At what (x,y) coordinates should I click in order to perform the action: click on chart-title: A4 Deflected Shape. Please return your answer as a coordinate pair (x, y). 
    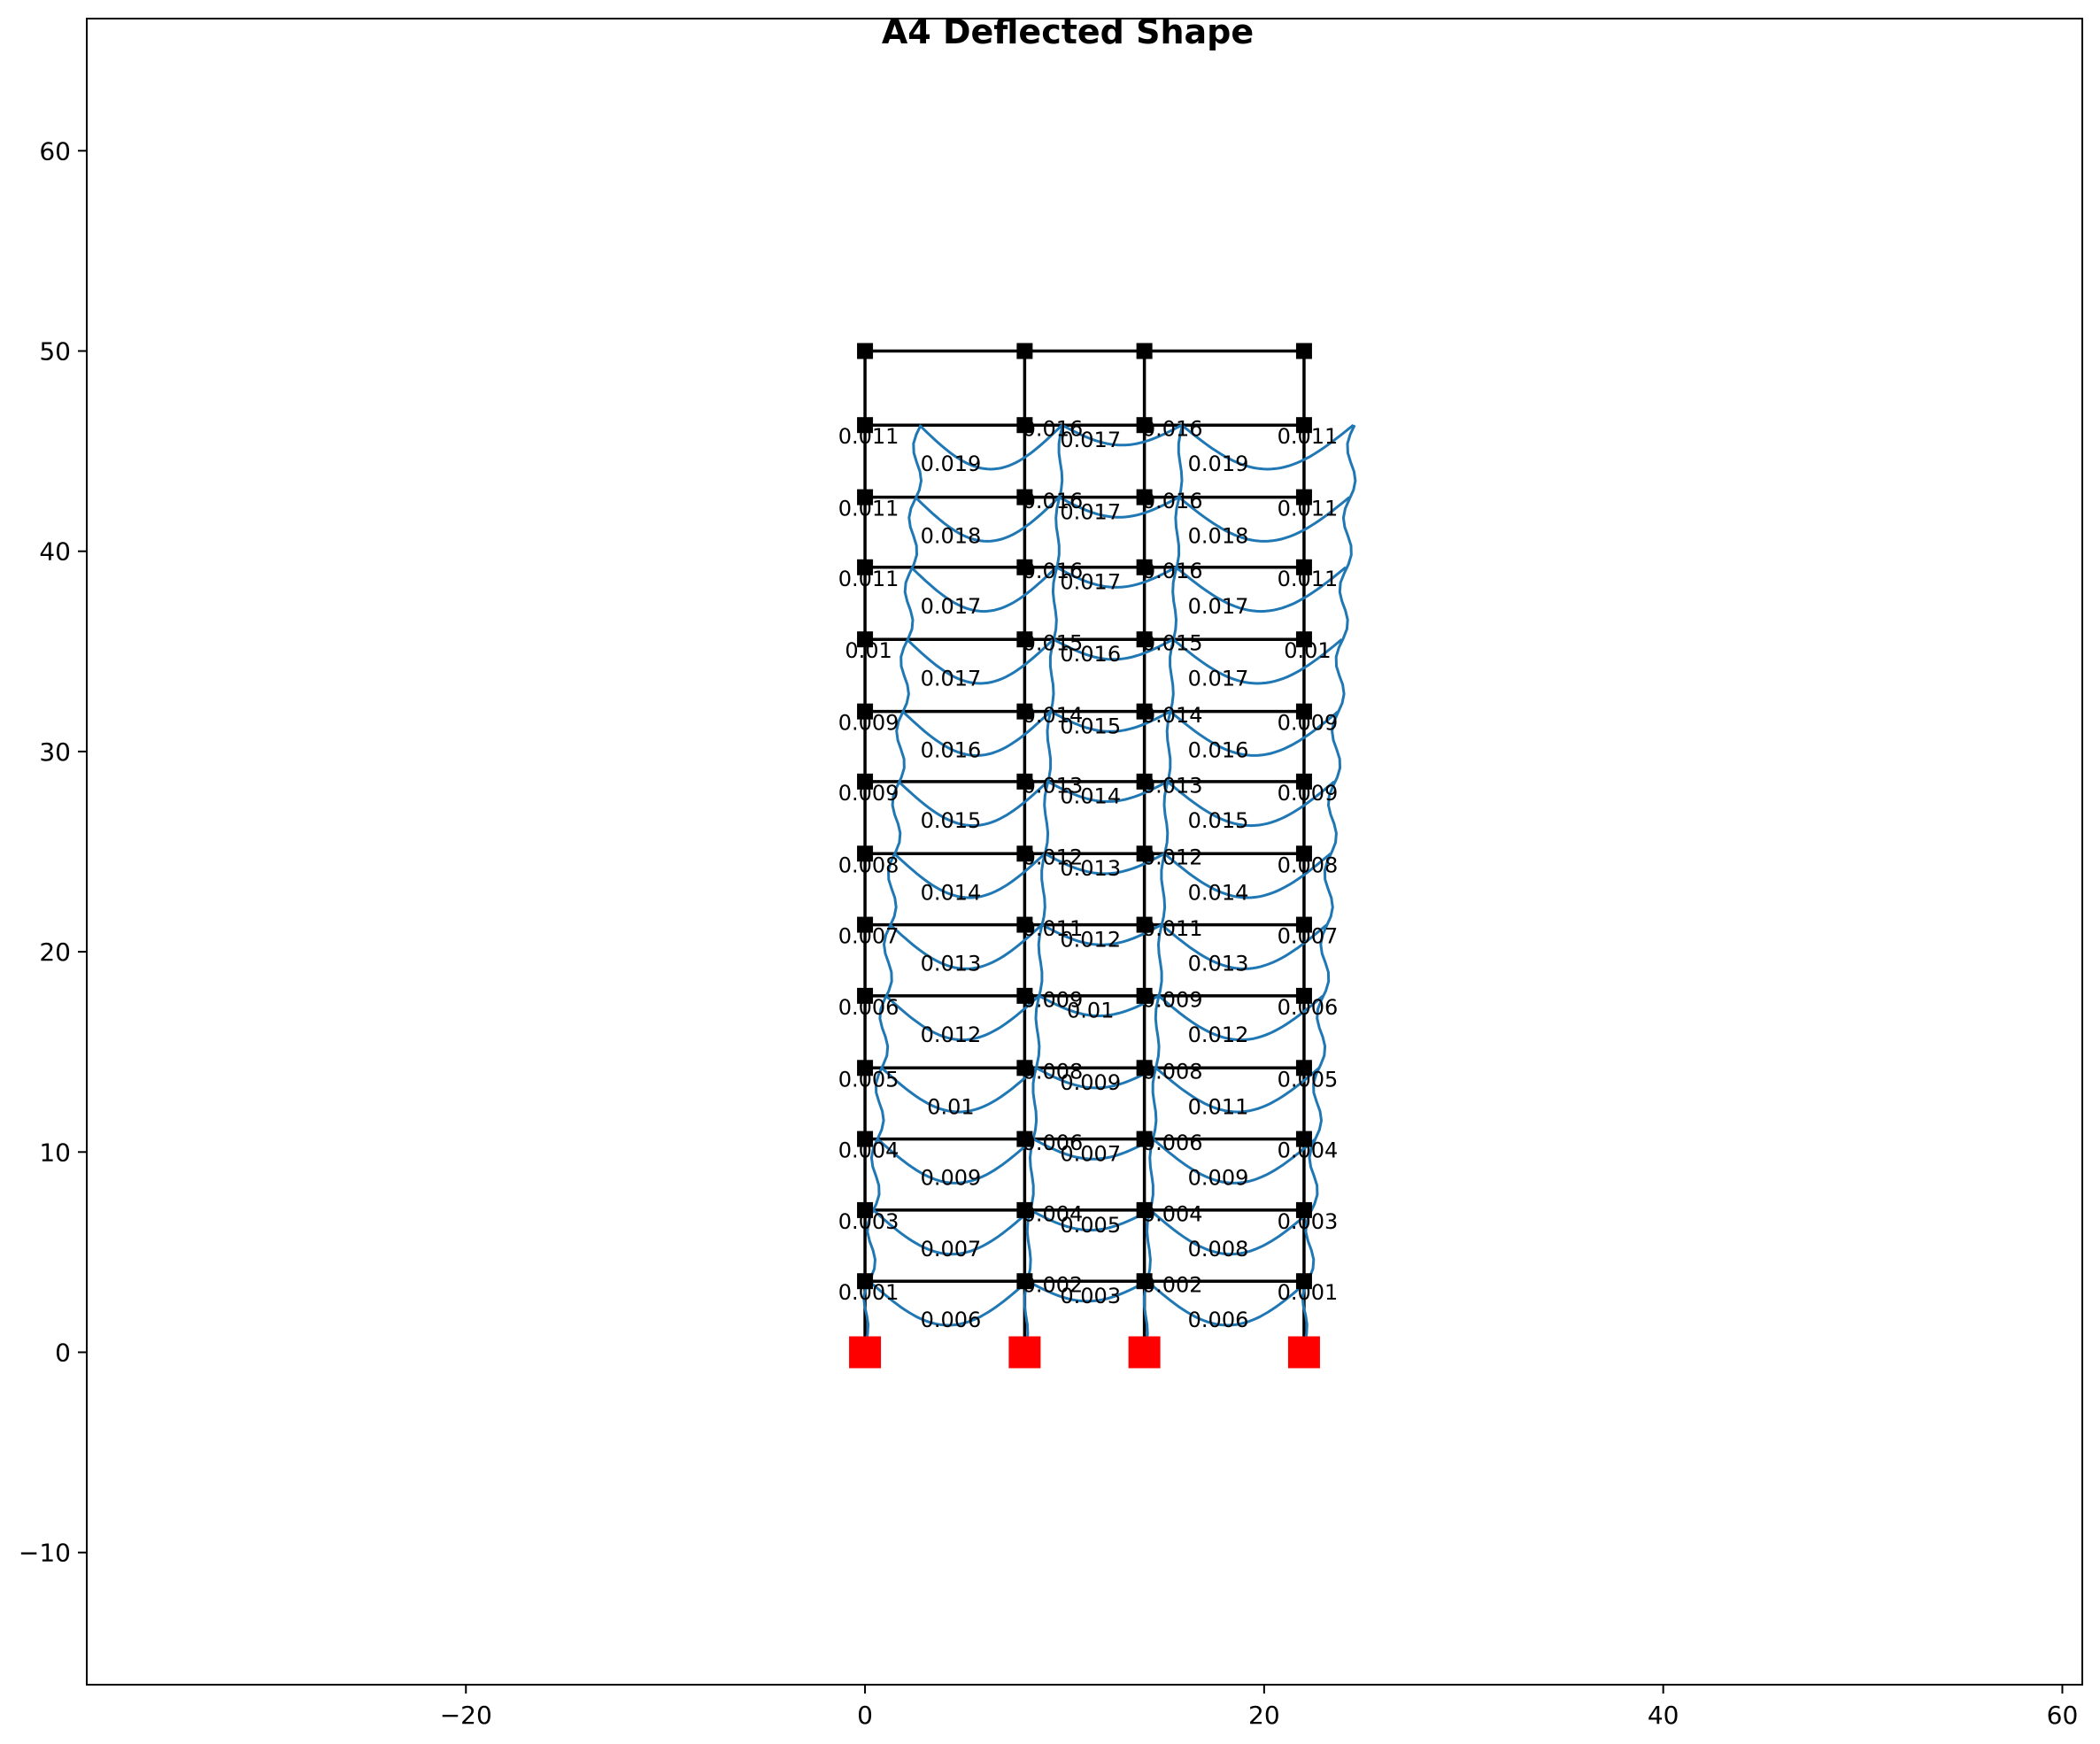
    Looking at the image, I should click on (1068, 31).